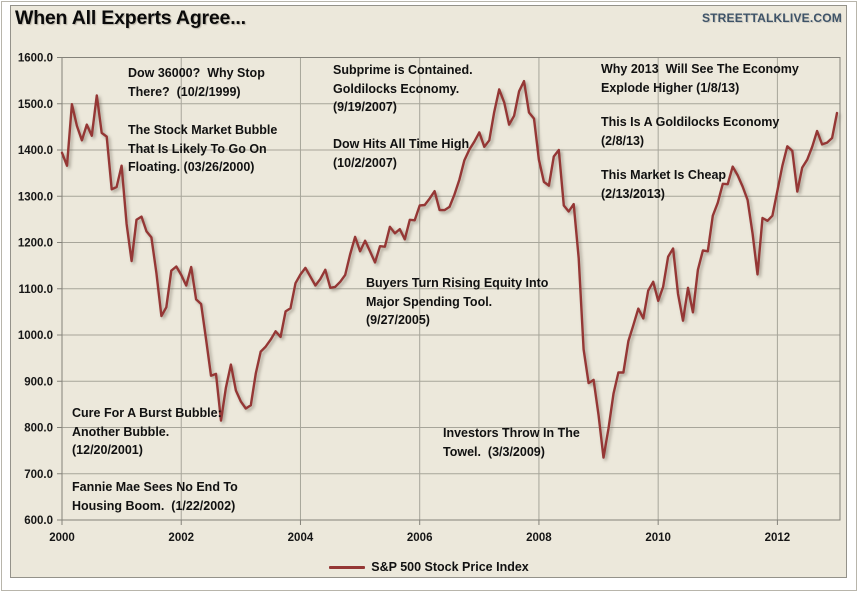 The image size is (858, 592). I want to click on y-axis-label: 700.0, so click(38, 475).